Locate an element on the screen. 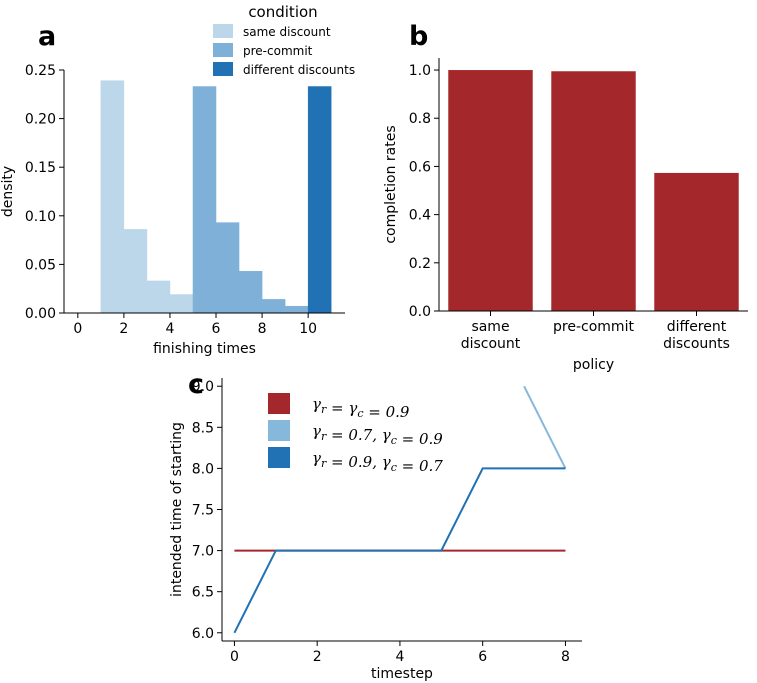  a-y-tick-label: 0.15 is located at coordinates (40, 168).